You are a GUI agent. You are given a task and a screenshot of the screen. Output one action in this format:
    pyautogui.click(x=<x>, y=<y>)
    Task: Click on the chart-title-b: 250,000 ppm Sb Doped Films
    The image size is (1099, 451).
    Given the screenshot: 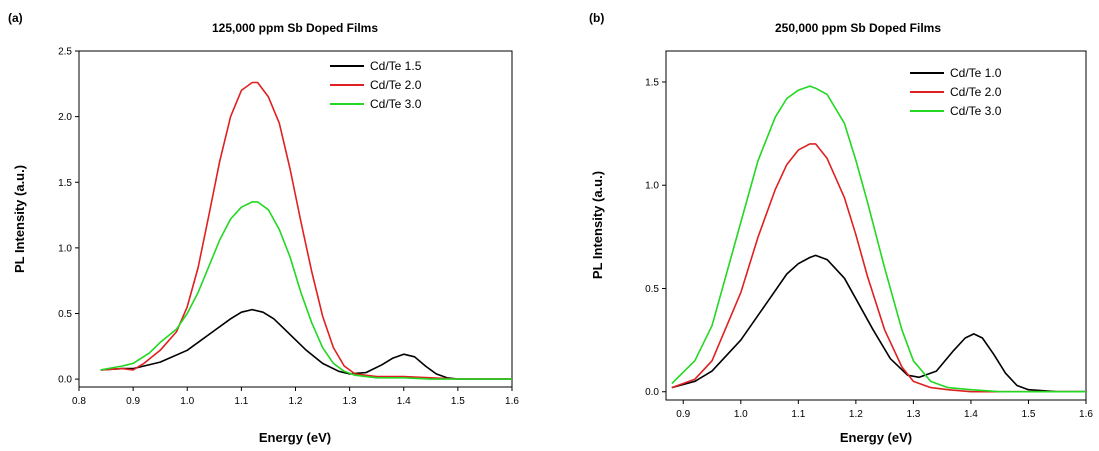 What is the action you would take?
    pyautogui.click(x=858, y=28)
    